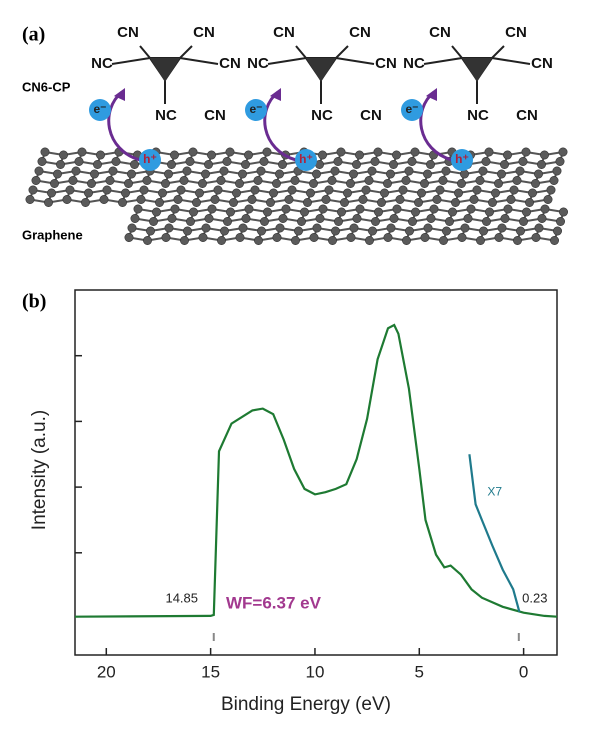 The image size is (597, 736). I want to click on electron, so click(412, 110).